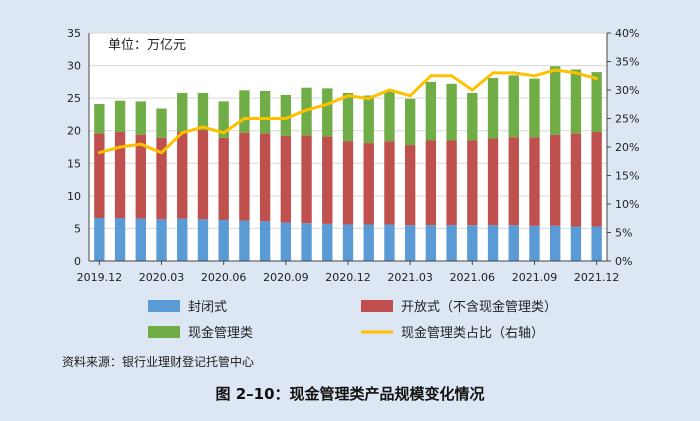 This screenshot has width=700, height=421. Describe the element at coordinates (77, 228) in the screenshot. I see `y-left-tick-label: 5` at that location.